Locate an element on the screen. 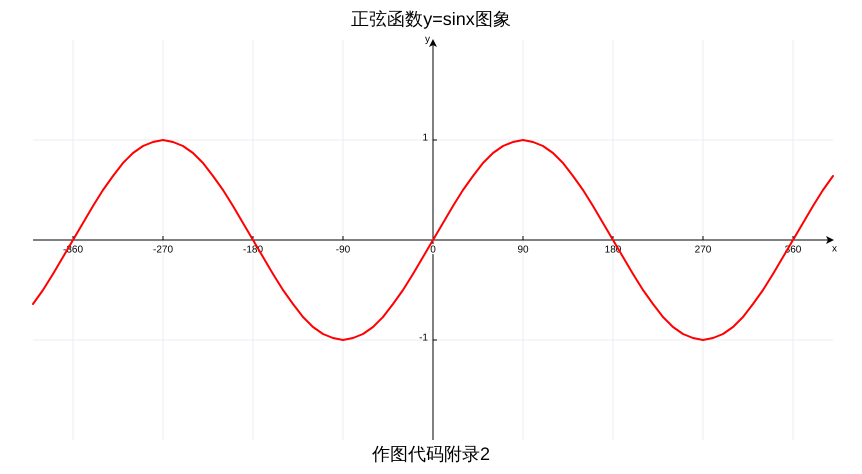  chart-title: 正弦函数y=sinx图象 is located at coordinates (431, 18).